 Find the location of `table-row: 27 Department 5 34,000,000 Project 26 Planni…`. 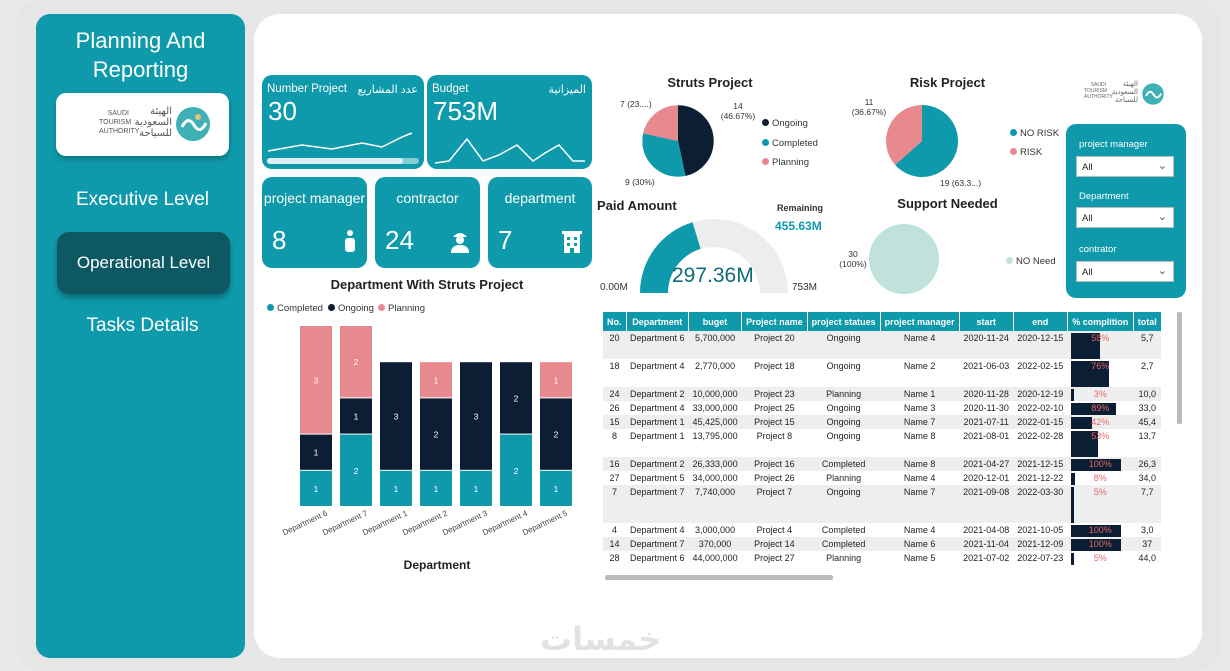

table-row: 27 Department 5 34,000,000 Project 26 Planni… is located at coordinates (882, 478).